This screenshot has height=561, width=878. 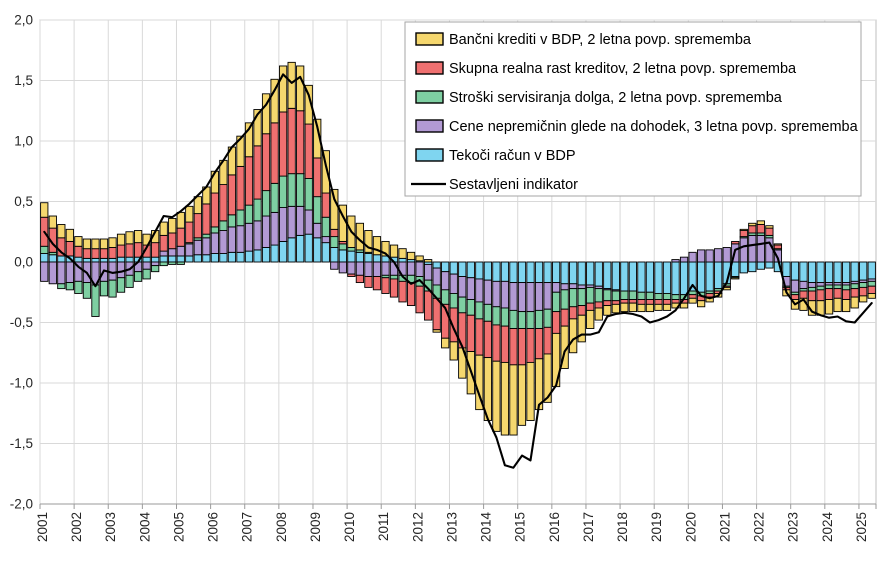 I want to click on x-year-label: 2002, so click(x=76, y=527).